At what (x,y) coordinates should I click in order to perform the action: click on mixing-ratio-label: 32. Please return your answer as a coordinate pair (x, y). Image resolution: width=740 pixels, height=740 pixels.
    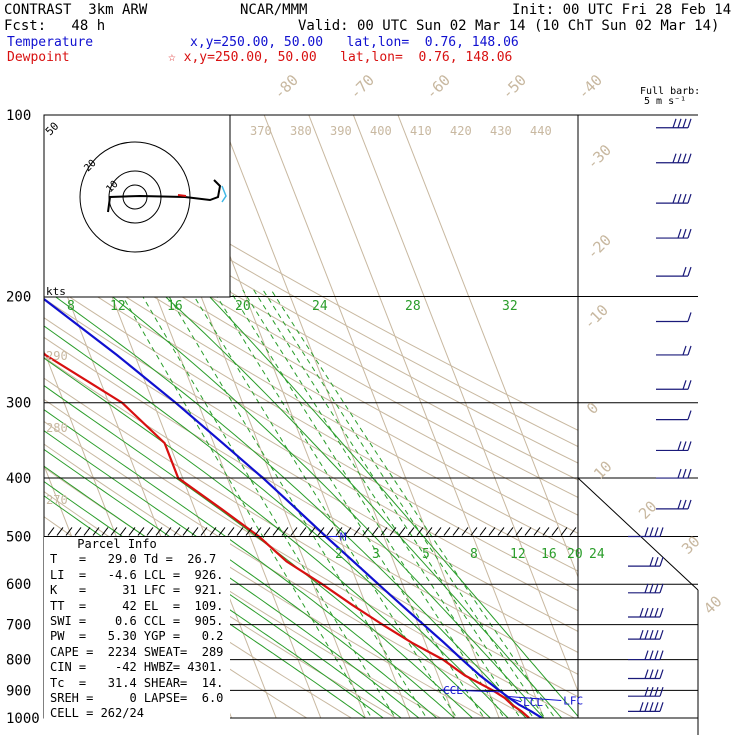
    Looking at the image, I should click on (510, 306).